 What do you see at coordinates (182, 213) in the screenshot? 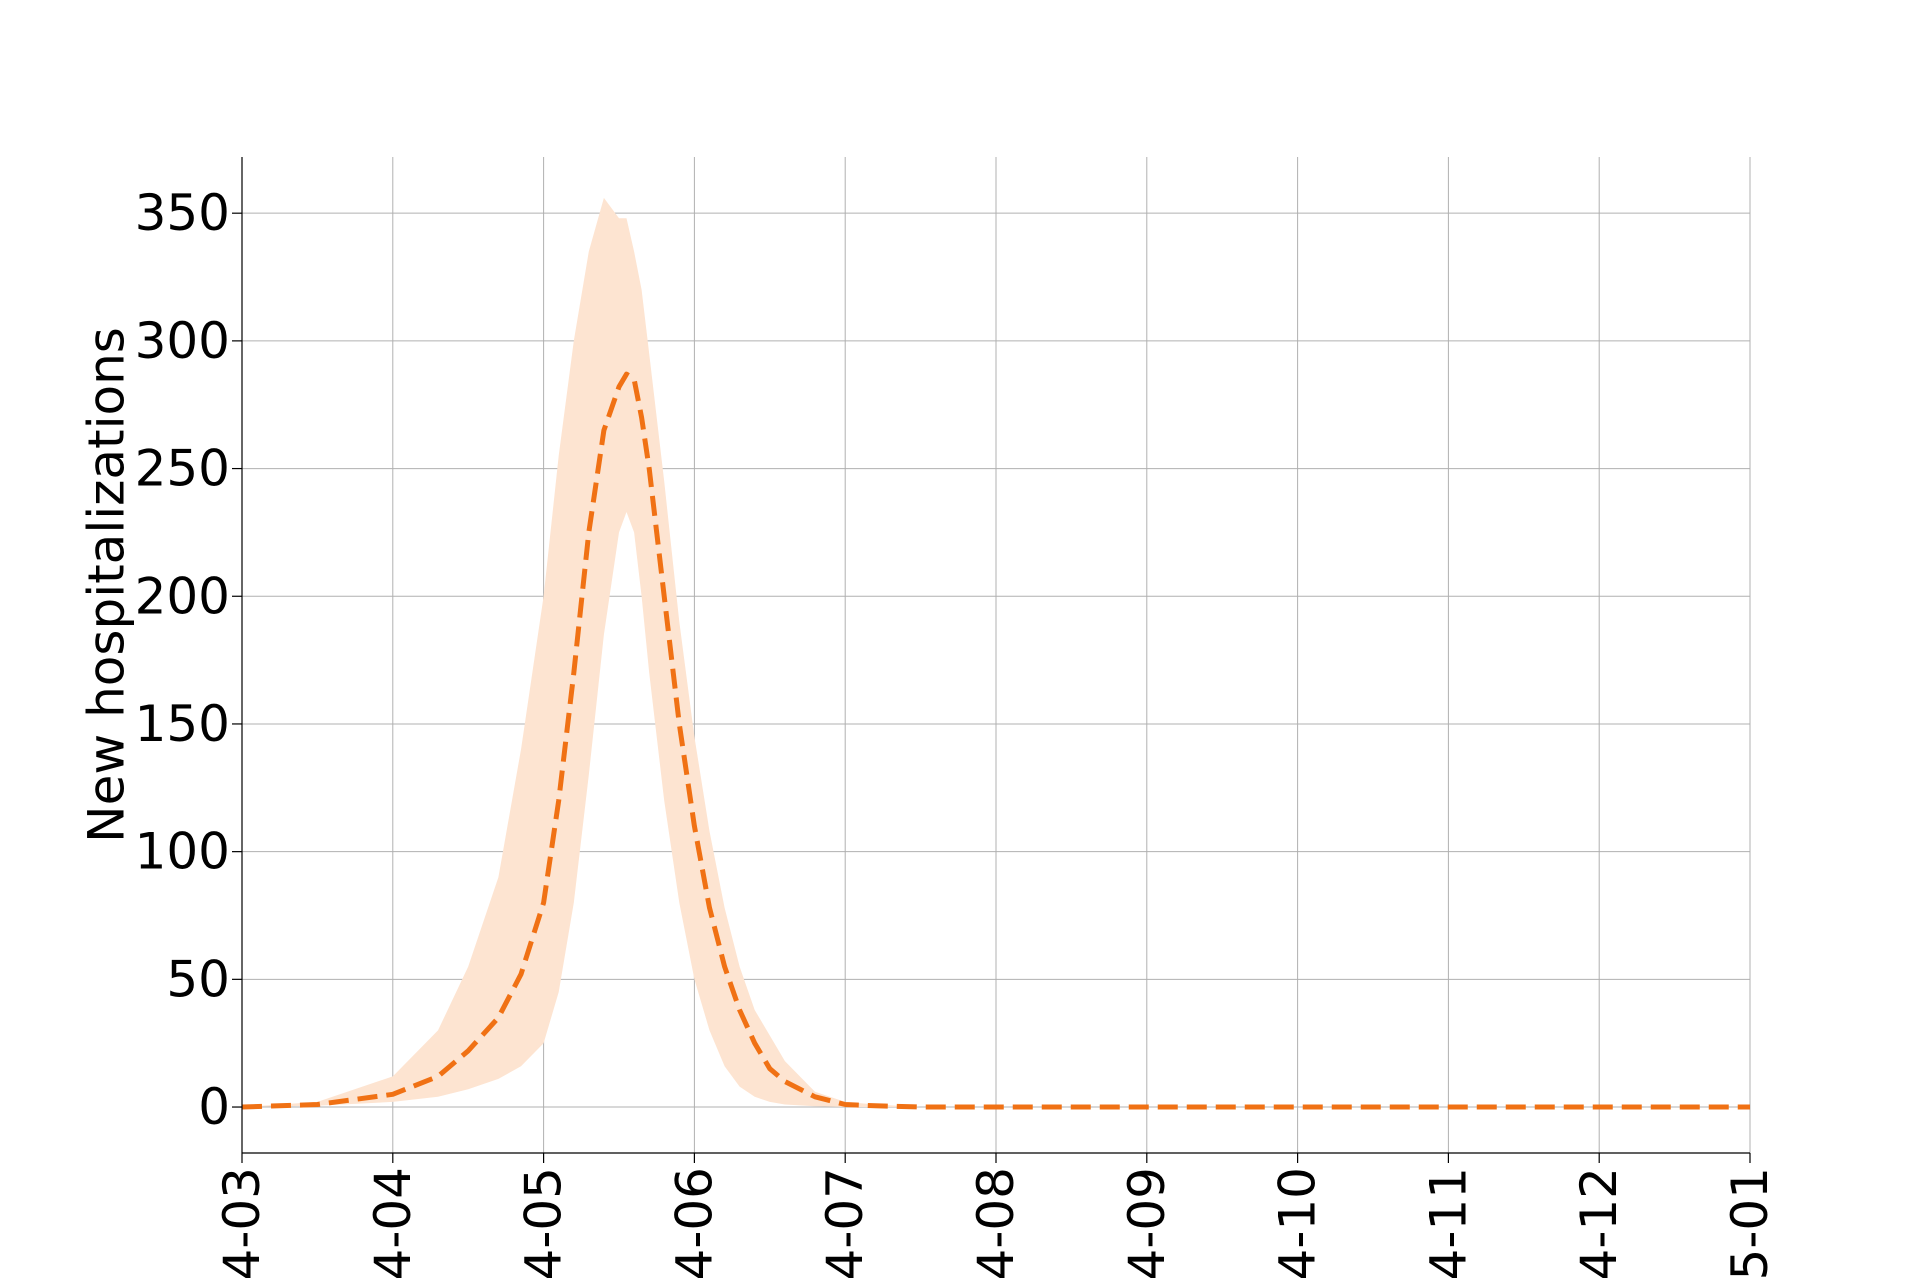
I see `y-tick-label: 350` at bounding box center [182, 213].